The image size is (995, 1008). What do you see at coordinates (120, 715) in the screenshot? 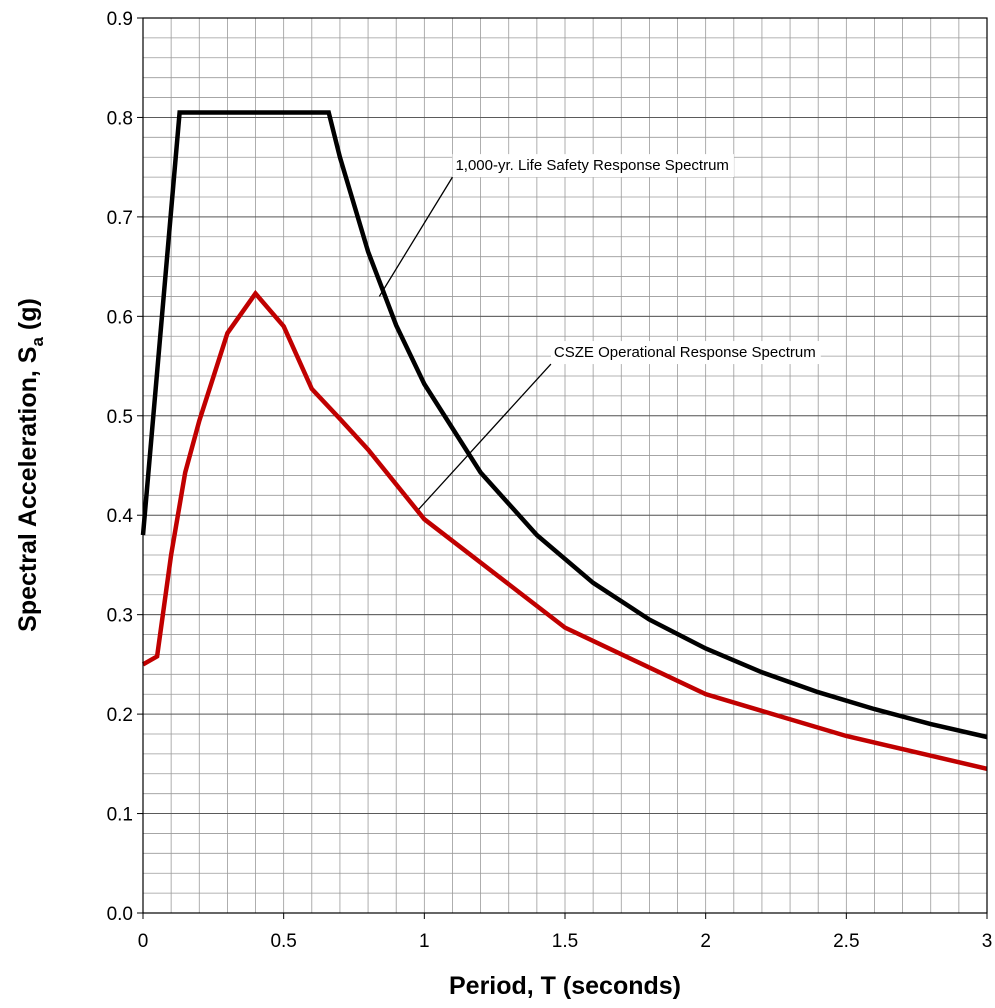
I see `y-tick-label: 0.2` at bounding box center [120, 715].